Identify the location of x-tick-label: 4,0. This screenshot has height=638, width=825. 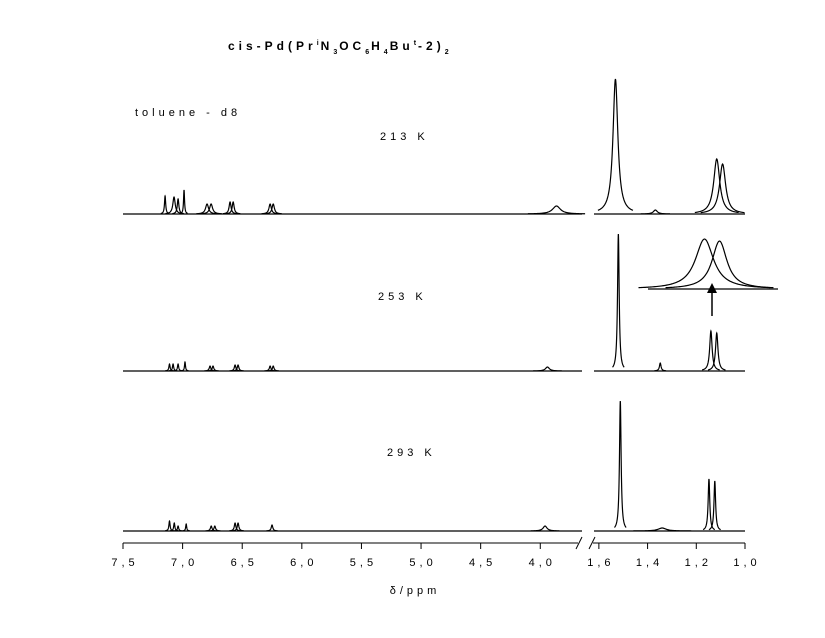
(542, 563).